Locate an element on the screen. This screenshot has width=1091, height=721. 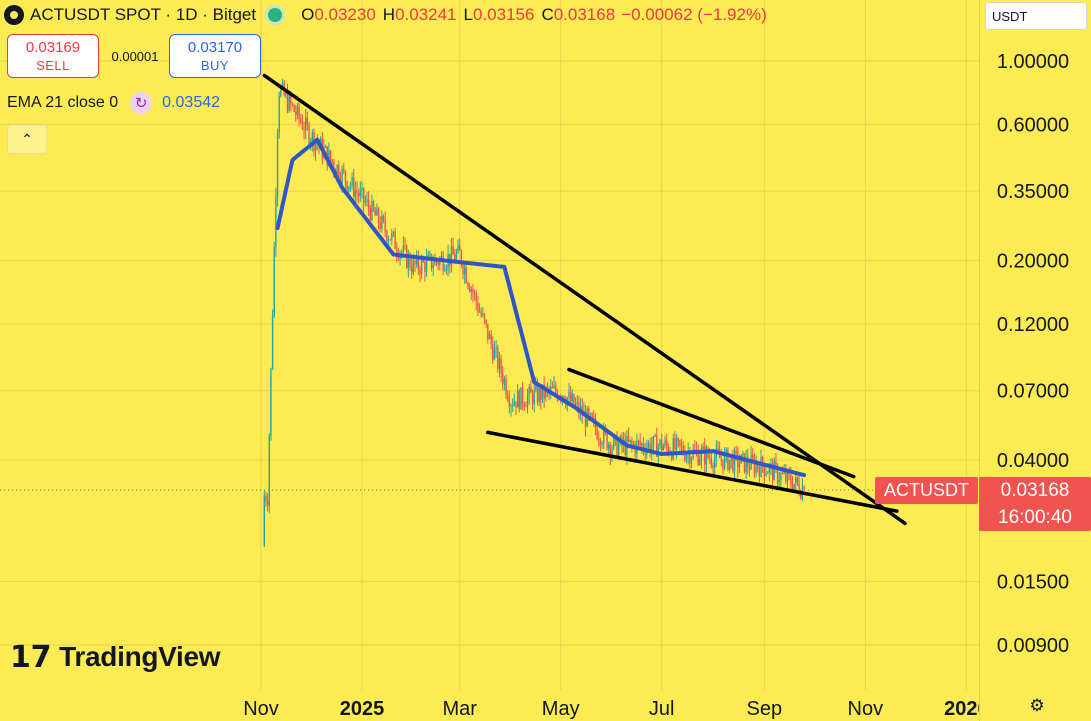
chevron-up-icon: ⌃ is located at coordinates (27, 139).